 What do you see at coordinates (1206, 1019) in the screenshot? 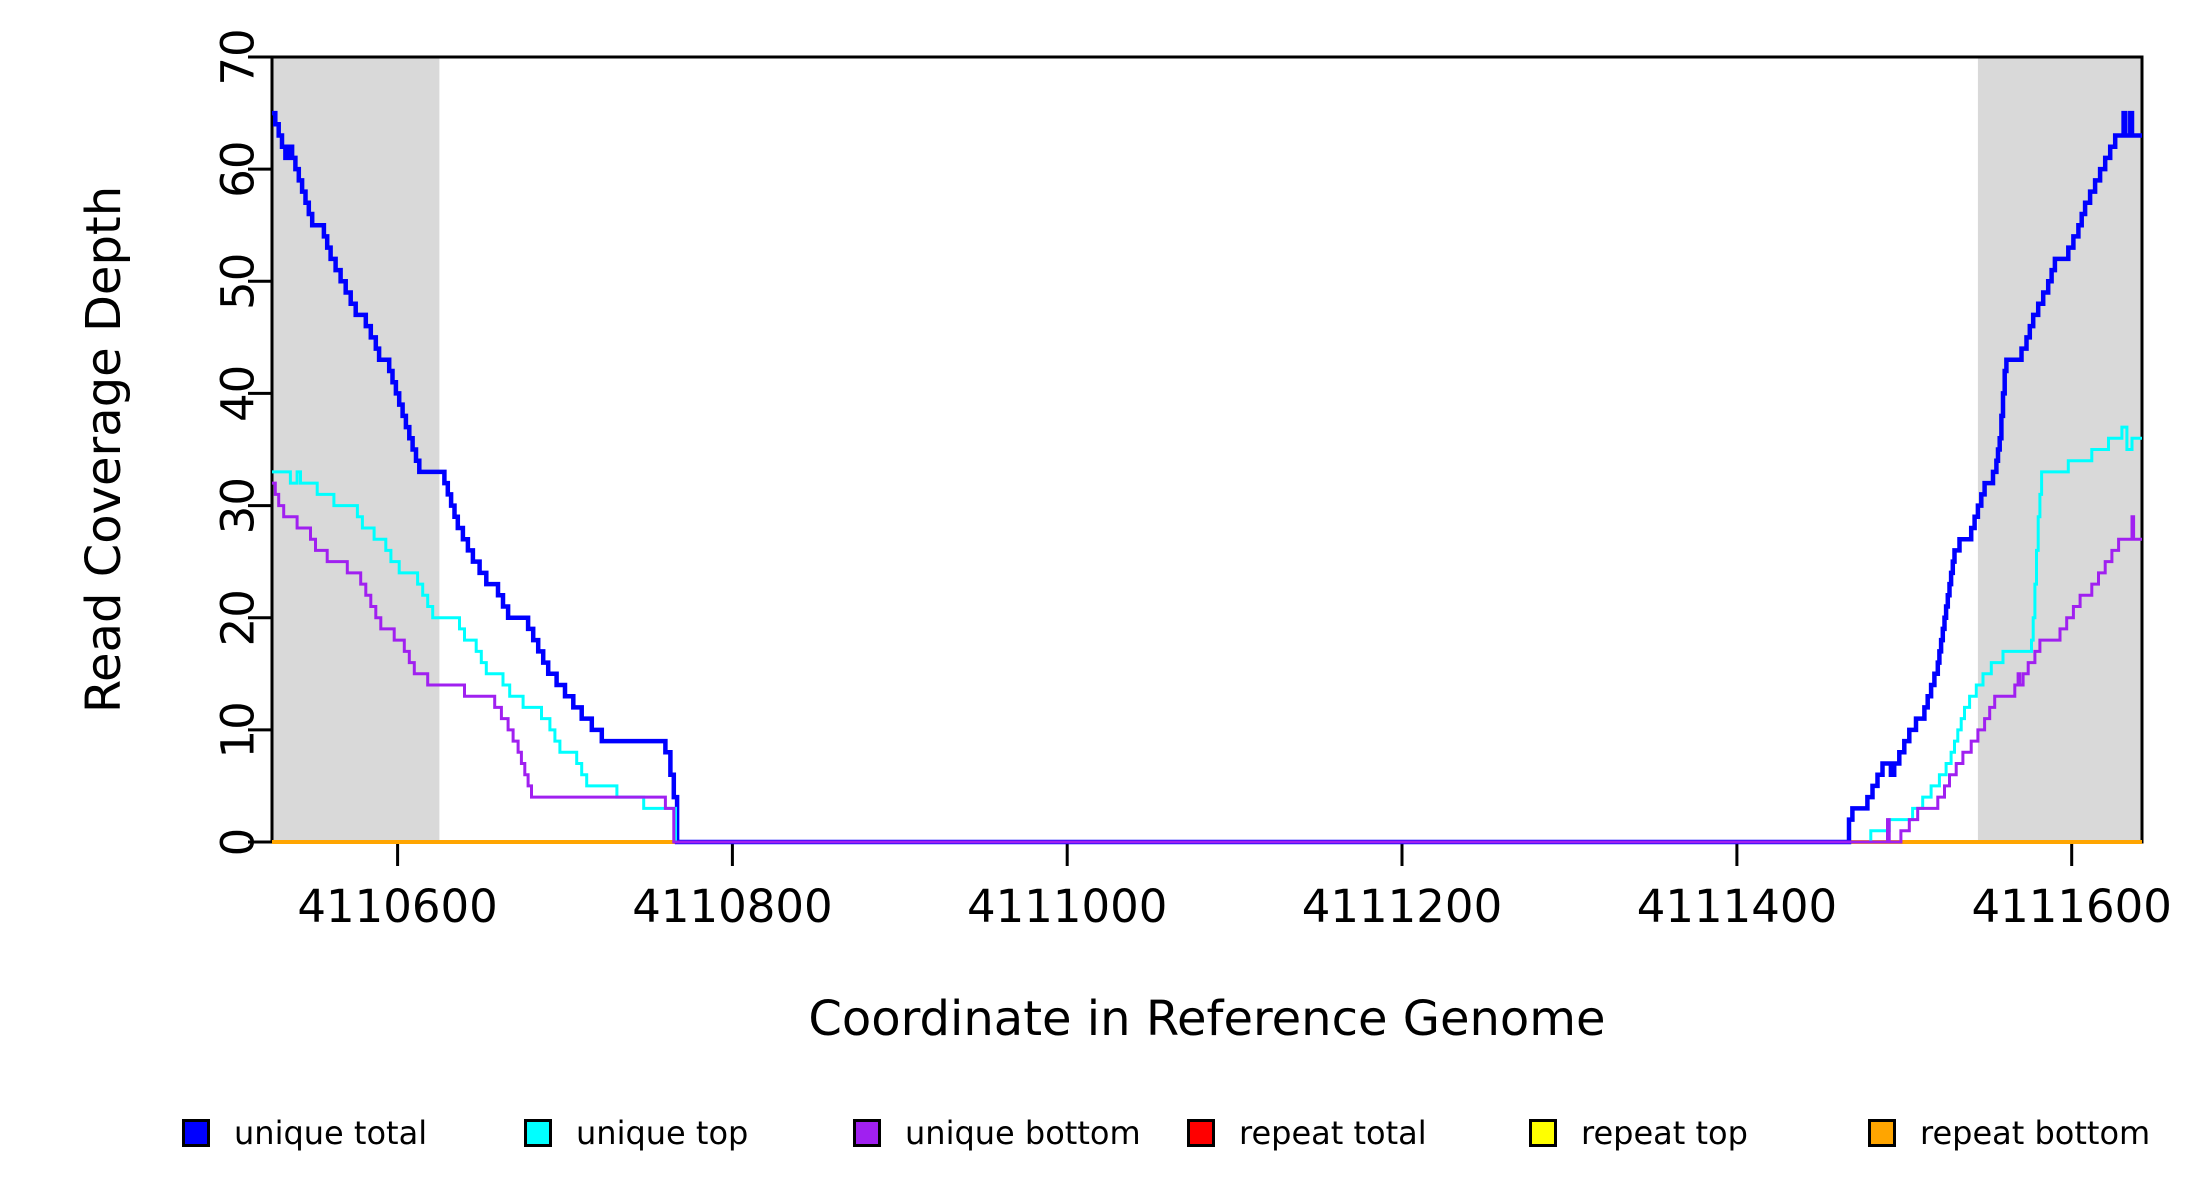
I see `x-axis-title: Coordinate in Reference Genome` at bounding box center [1206, 1019].